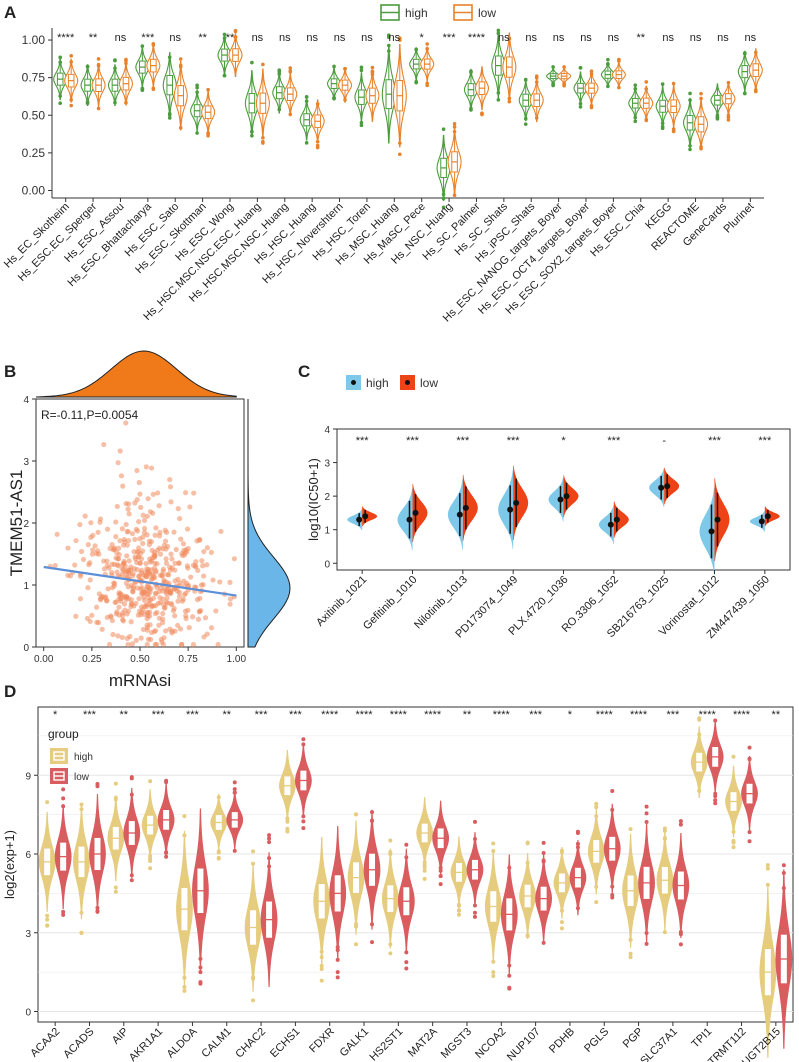  I want to click on y-tick-label: 4, so click(26, 400).